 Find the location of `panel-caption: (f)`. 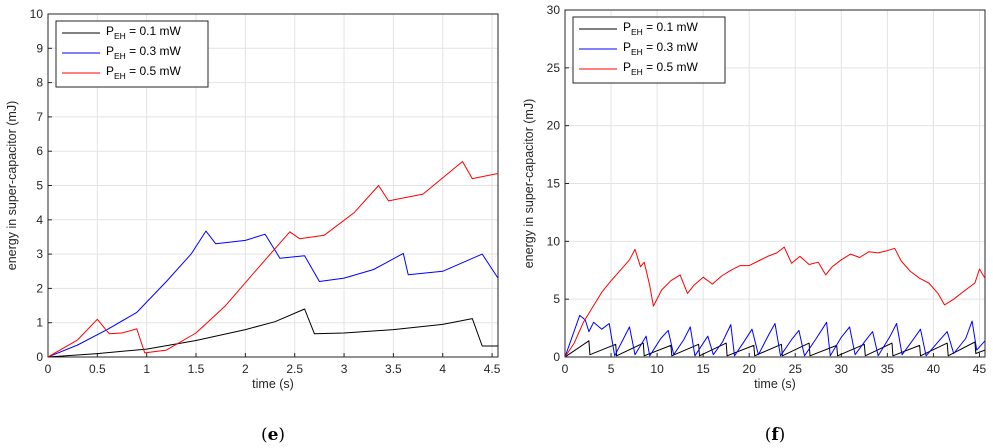

panel-caption: (f) is located at coordinates (775, 435).